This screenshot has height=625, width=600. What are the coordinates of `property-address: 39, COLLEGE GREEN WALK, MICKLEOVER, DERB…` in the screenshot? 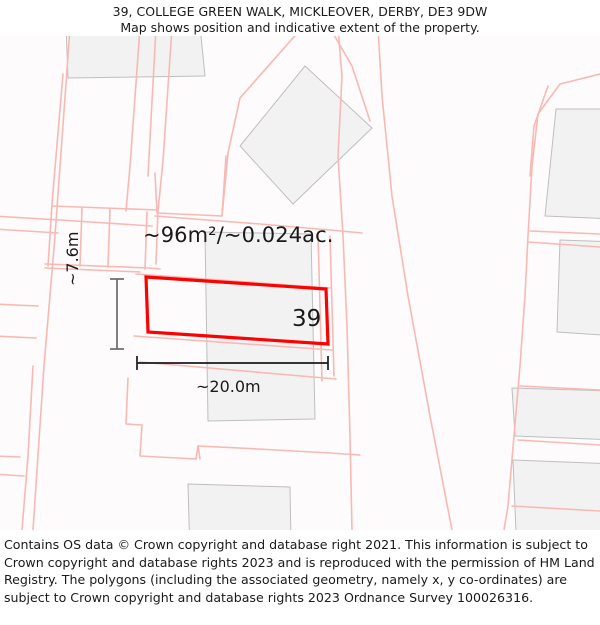 It's located at (300, 11).